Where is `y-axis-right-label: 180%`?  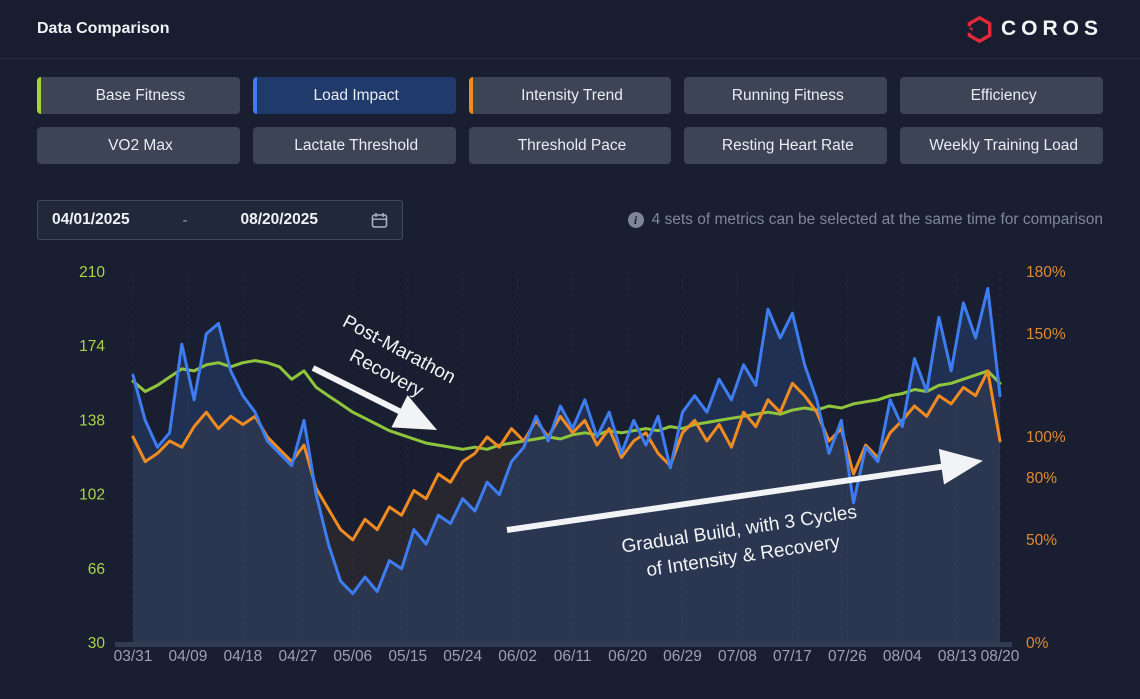
y-axis-right-label: 180% is located at coordinates (1046, 272).